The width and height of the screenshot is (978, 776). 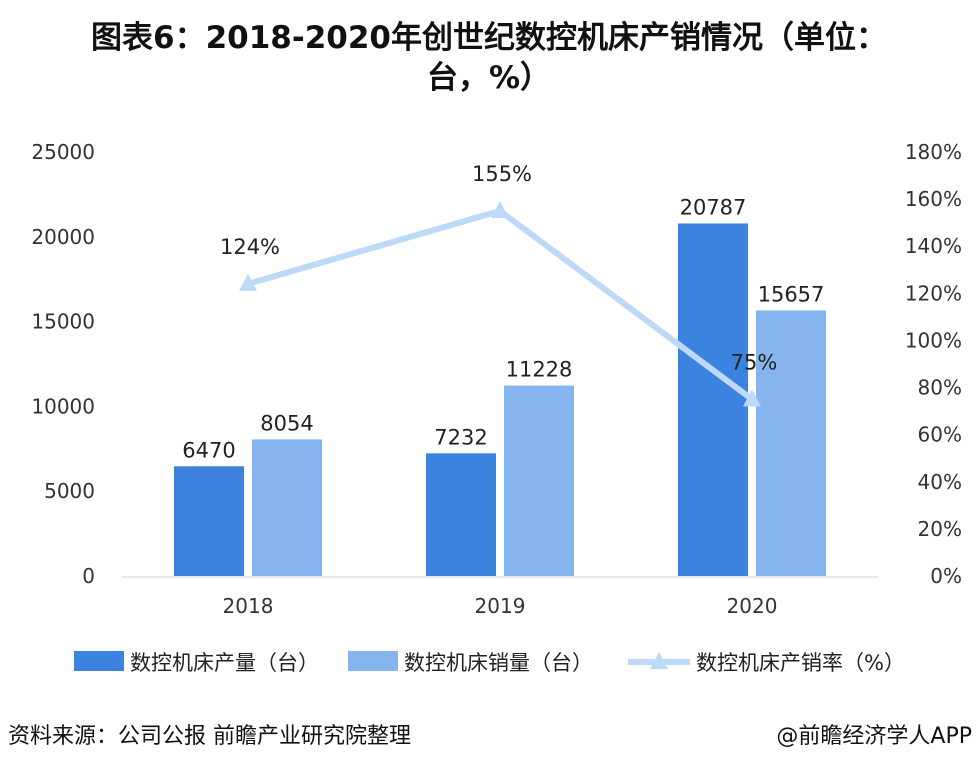 What do you see at coordinates (250, 247) in the screenshot?
I see `line-data-label: 124%` at bounding box center [250, 247].